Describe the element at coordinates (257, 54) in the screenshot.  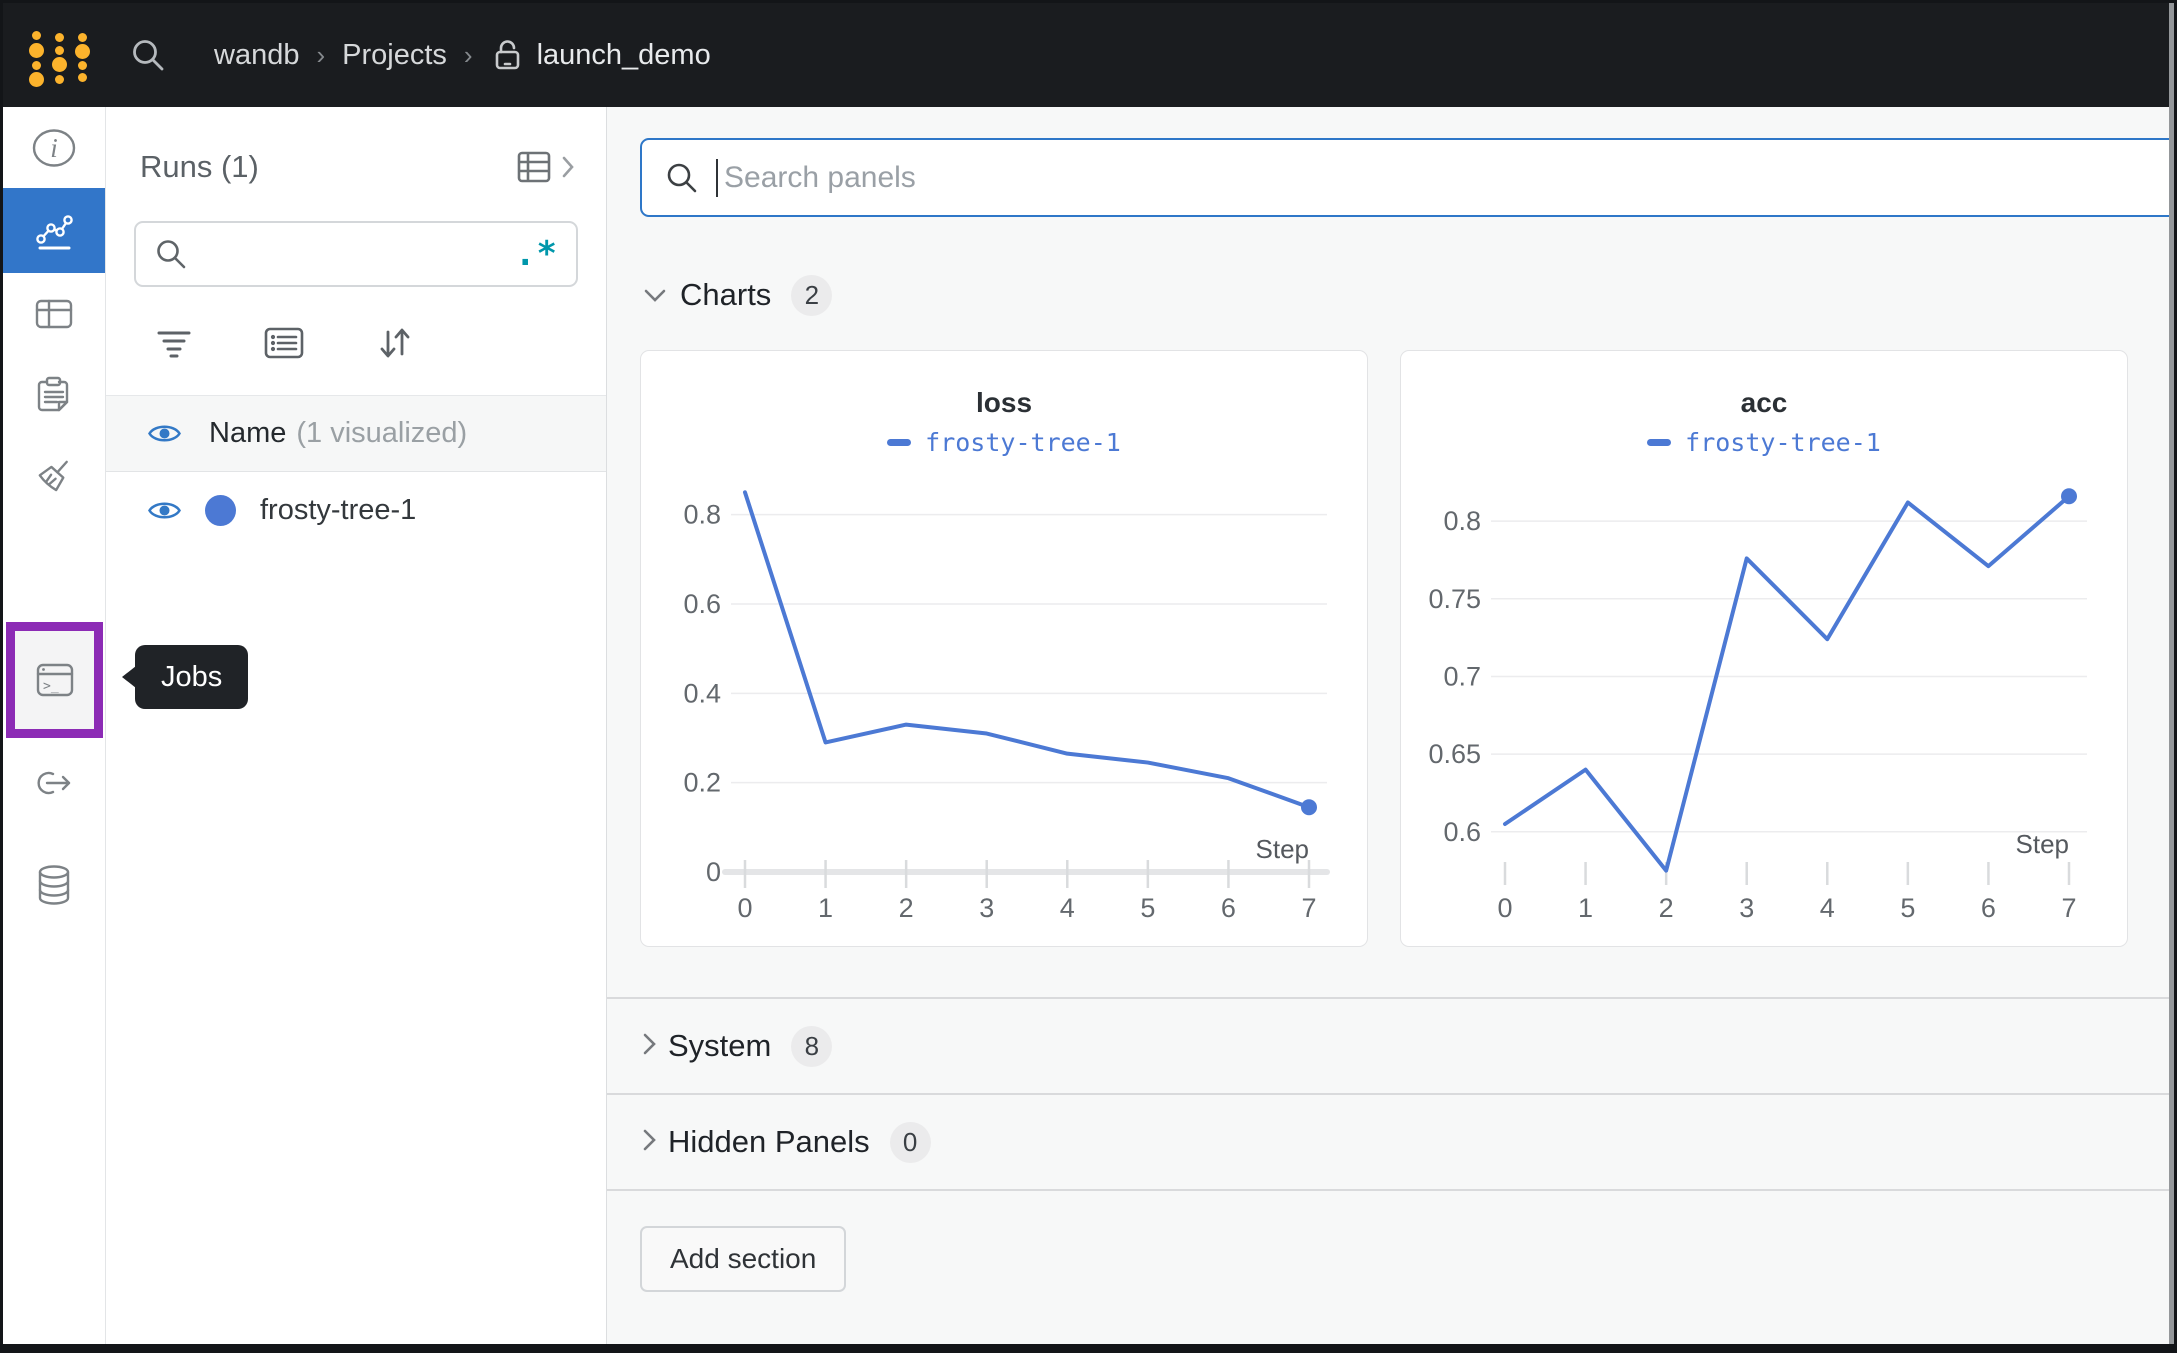
I see `breadcrumb-team: wandb` at that location.